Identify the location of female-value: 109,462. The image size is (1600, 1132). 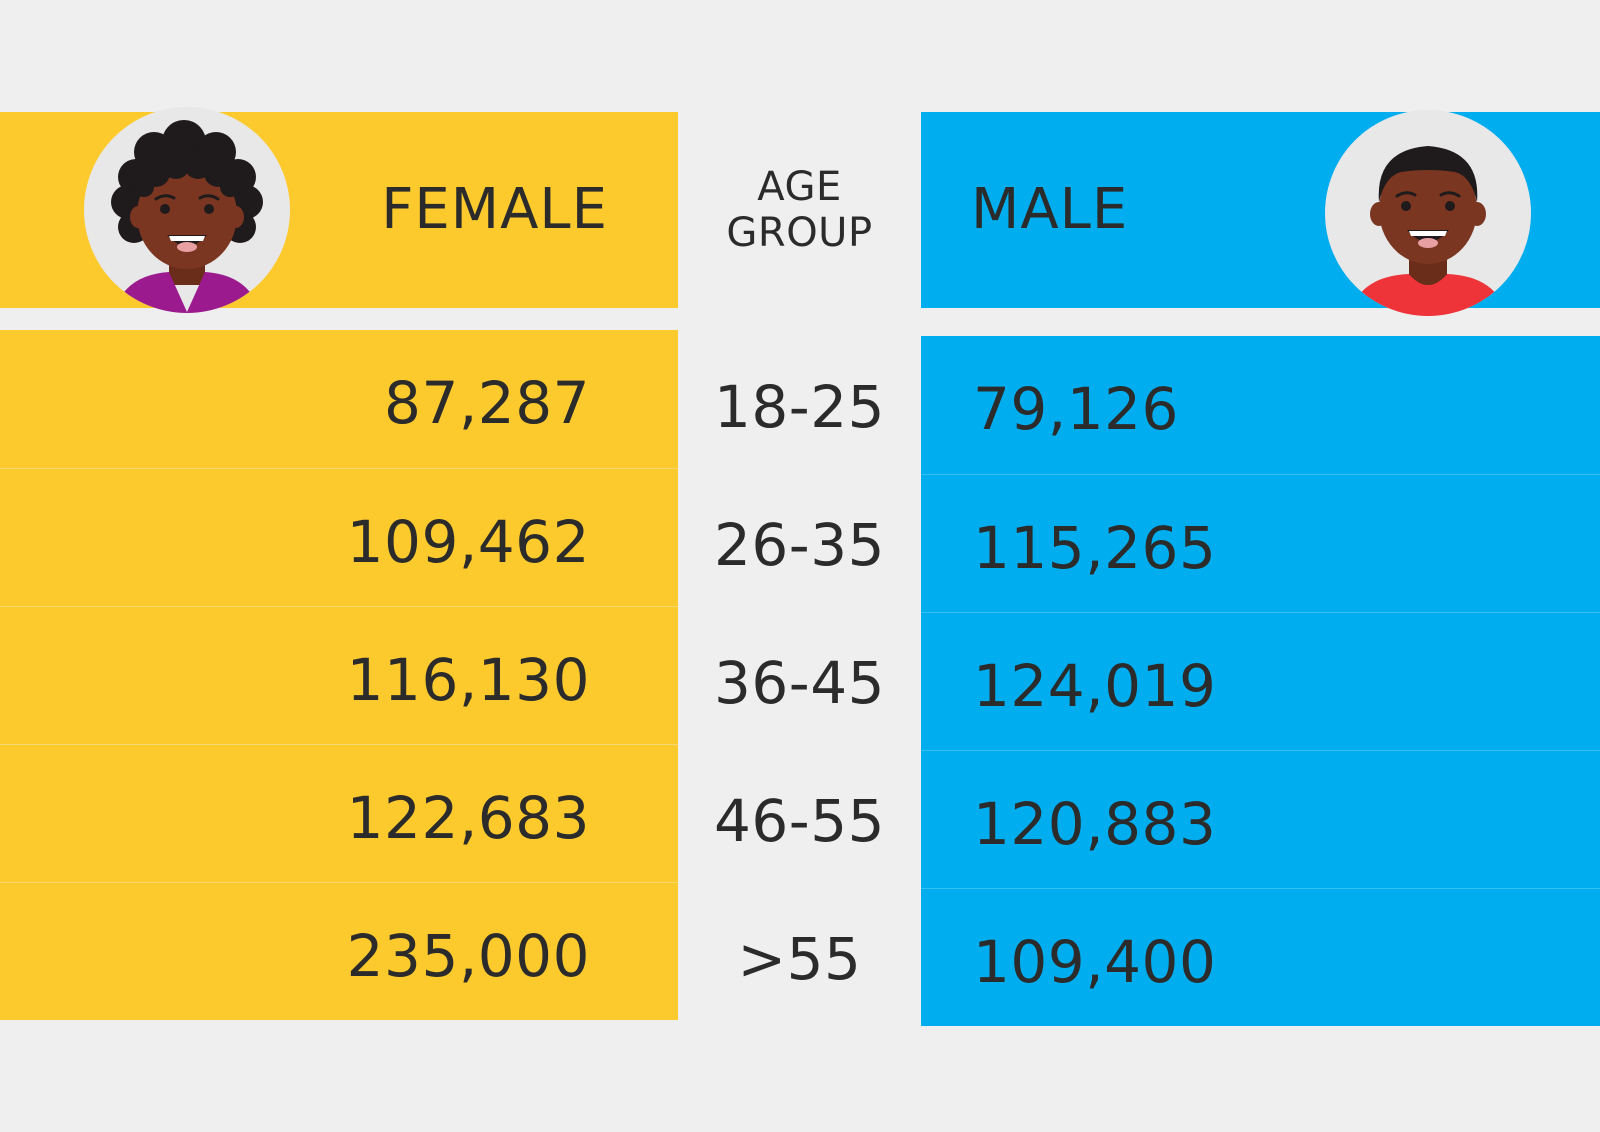
(468, 542).